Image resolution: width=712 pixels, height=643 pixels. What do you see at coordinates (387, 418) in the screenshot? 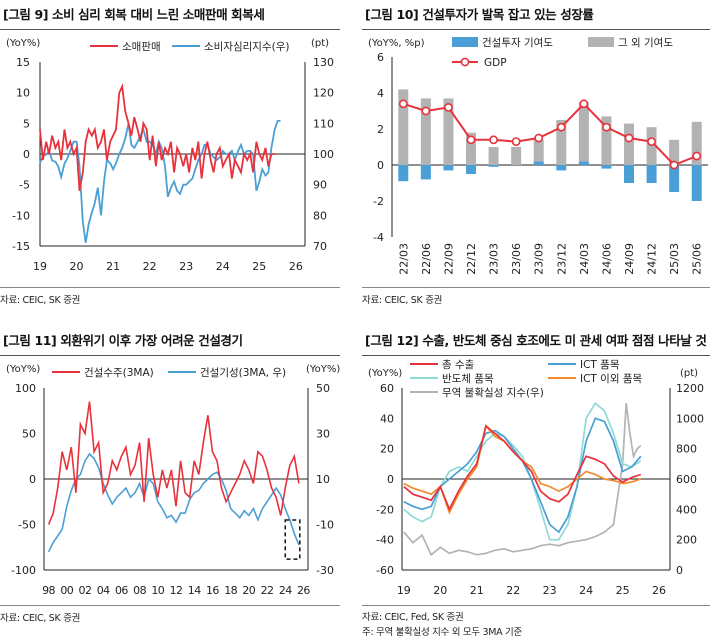
I see `y-tick-label-left: 40` at bounding box center [387, 418].